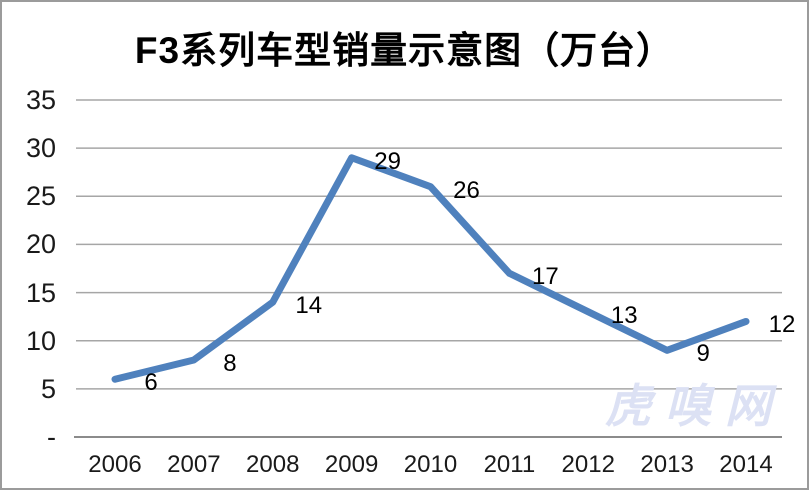 This screenshot has height=490, width=809. I want to click on data-point-label: 29, so click(387, 161).